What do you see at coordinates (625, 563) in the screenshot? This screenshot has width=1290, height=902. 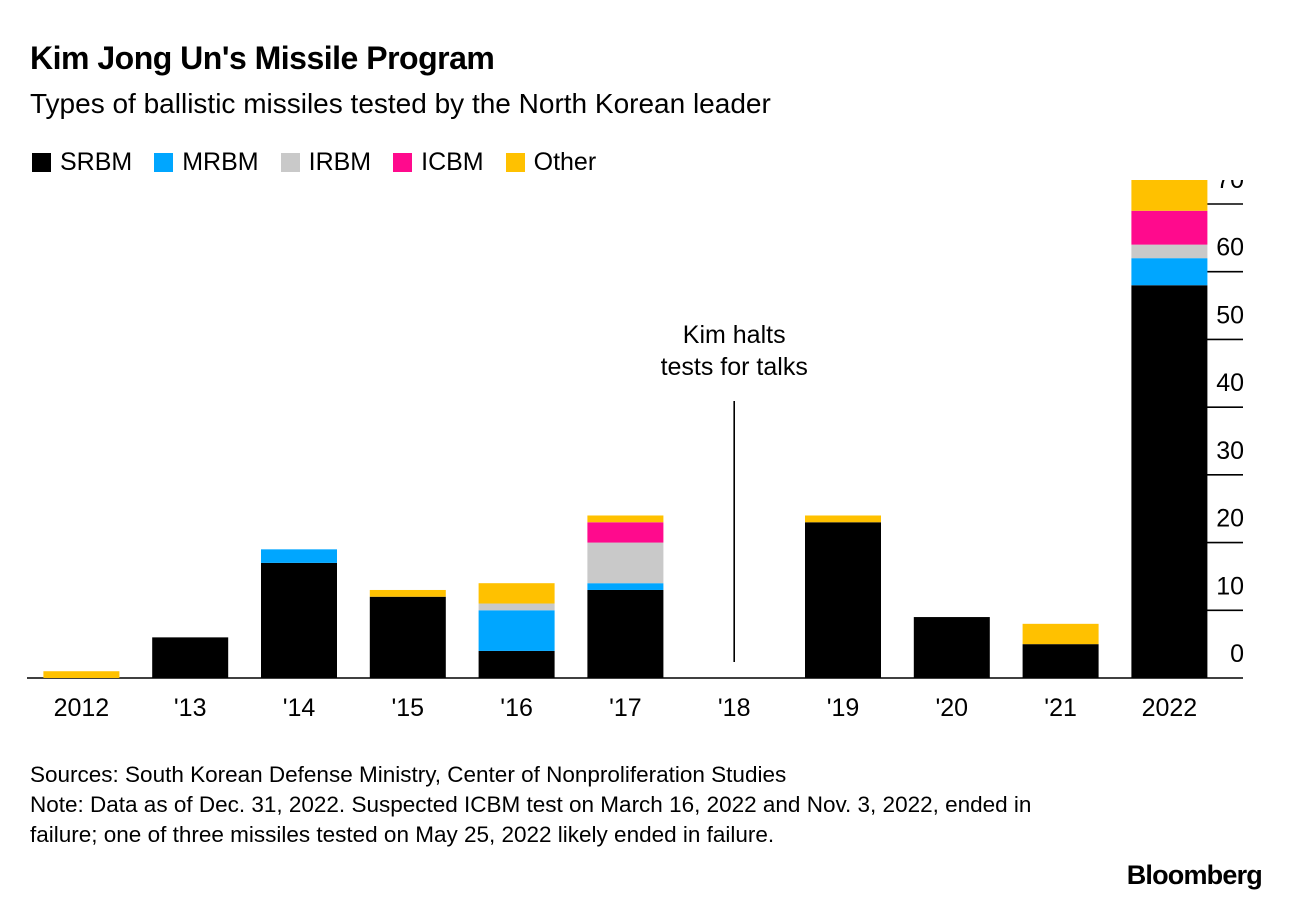 I see `bar-17-irbm` at bounding box center [625, 563].